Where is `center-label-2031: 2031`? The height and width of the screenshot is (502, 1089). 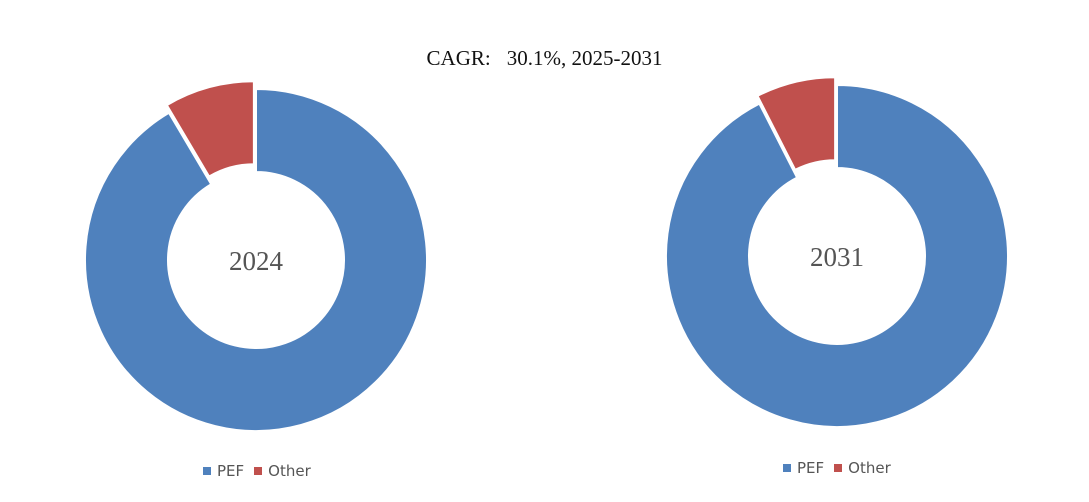
center-label-2031: 2031 is located at coordinates (837, 257).